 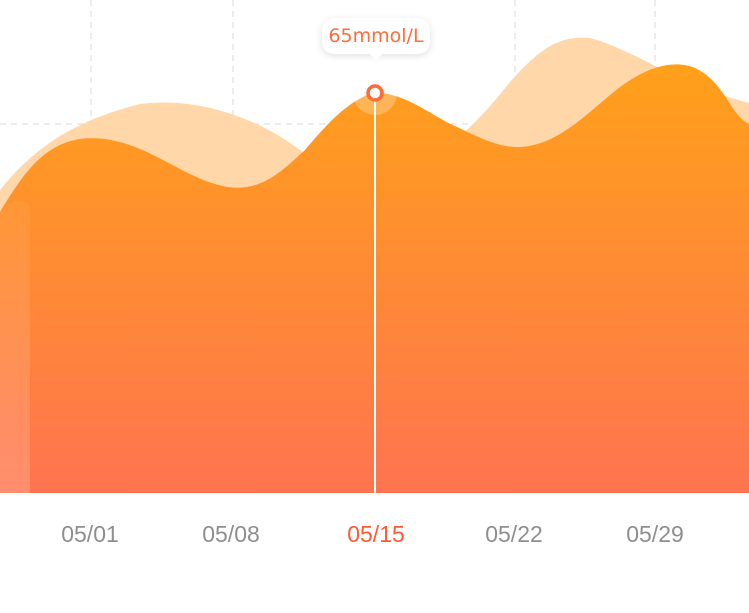 I want to click on tooltip-value: 65mmol/L, so click(x=376, y=36).